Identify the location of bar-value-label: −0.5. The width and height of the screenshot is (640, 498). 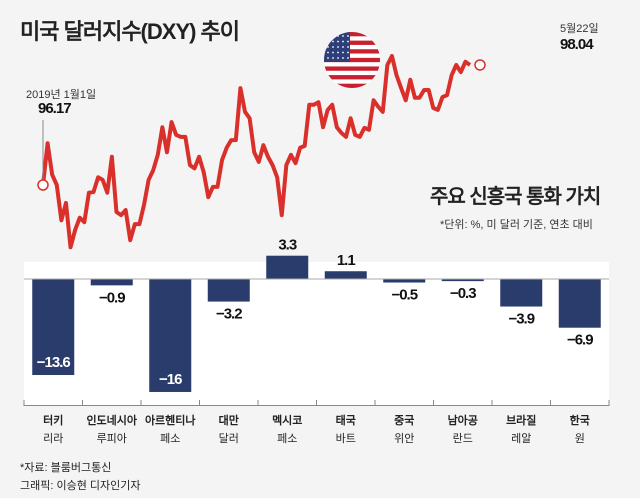
(404, 295).